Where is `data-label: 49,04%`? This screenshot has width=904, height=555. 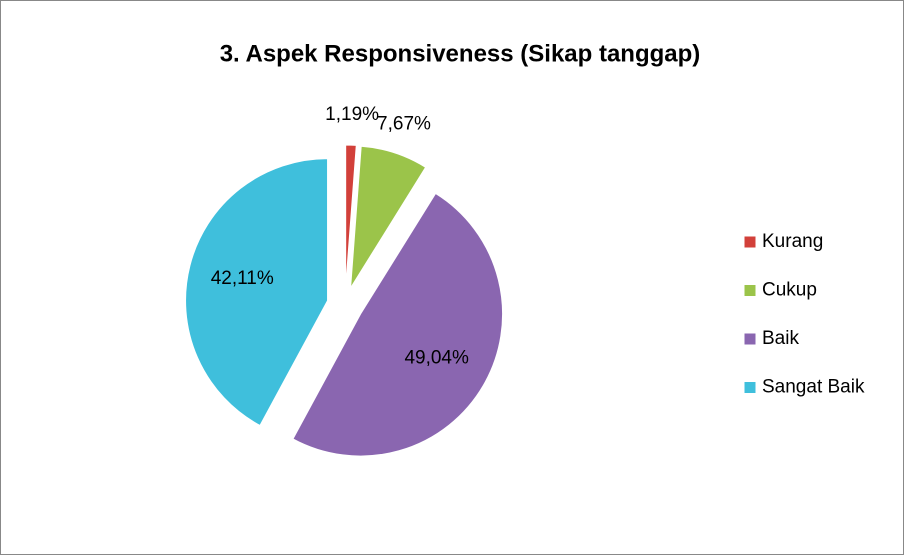
data-label: 49,04% is located at coordinates (436, 357).